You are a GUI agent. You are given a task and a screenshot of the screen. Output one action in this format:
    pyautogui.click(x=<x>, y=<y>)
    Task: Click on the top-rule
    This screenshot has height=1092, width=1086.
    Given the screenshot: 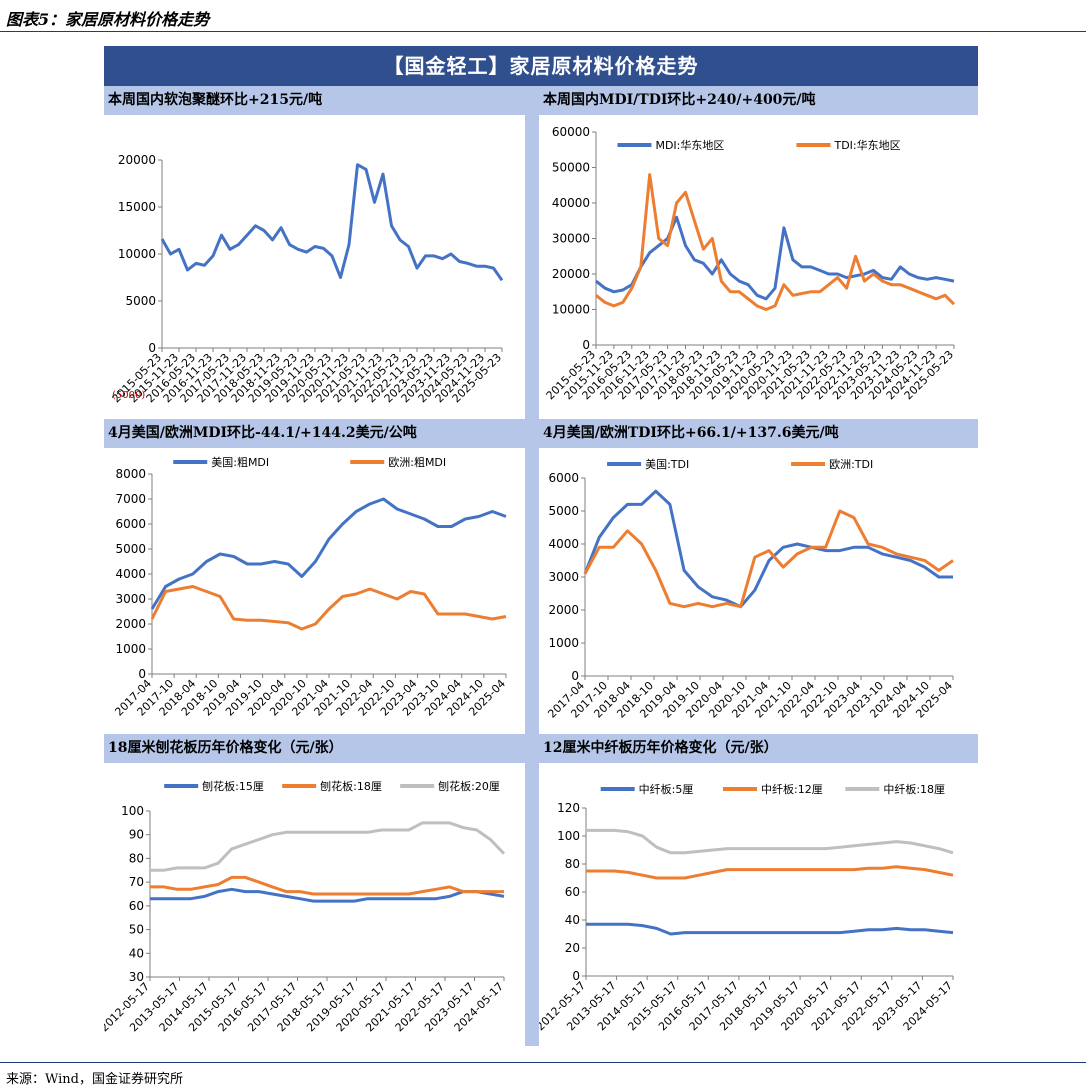 What is the action you would take?
    pyautogui.click(x=543, y=31)
    